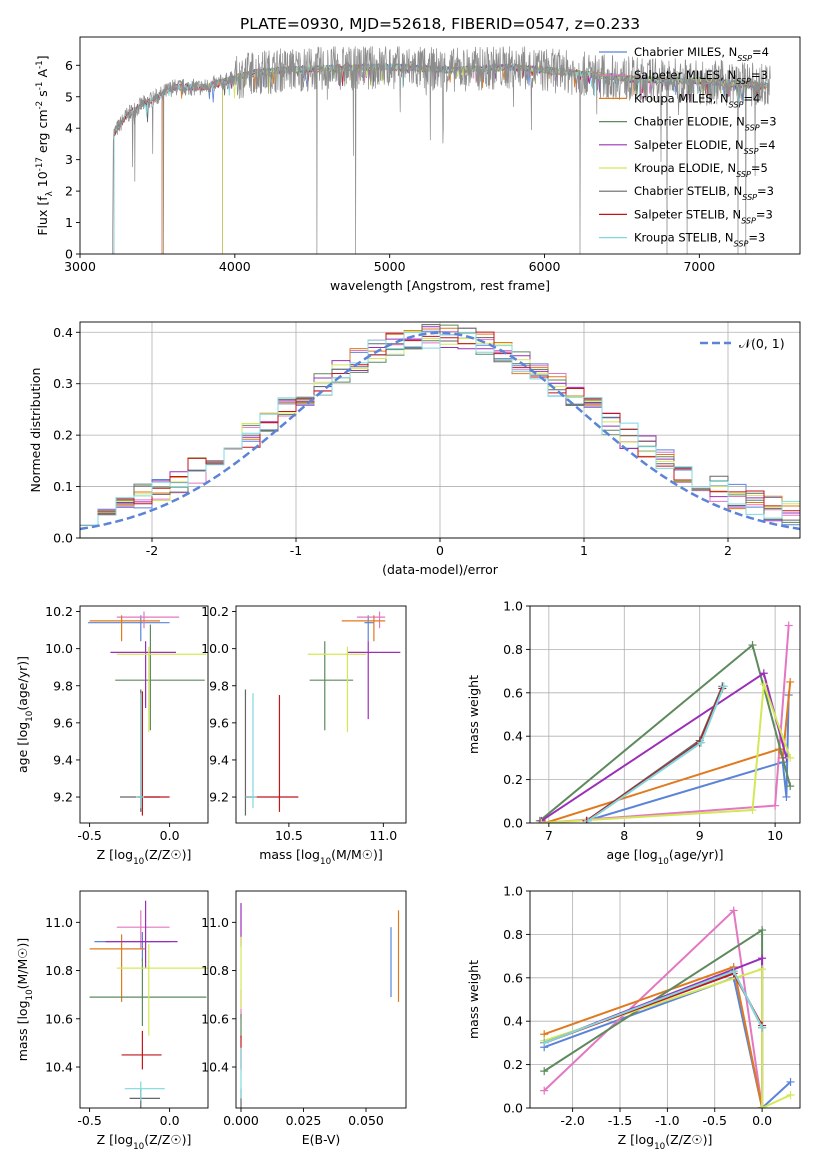 Image resolution: width=819 pixels, height=1170 pixels. What do you see at coordinates (219, 759) in the screenshot?
I see `y-tick-label: 9.4` at bounding box center [219, 759].